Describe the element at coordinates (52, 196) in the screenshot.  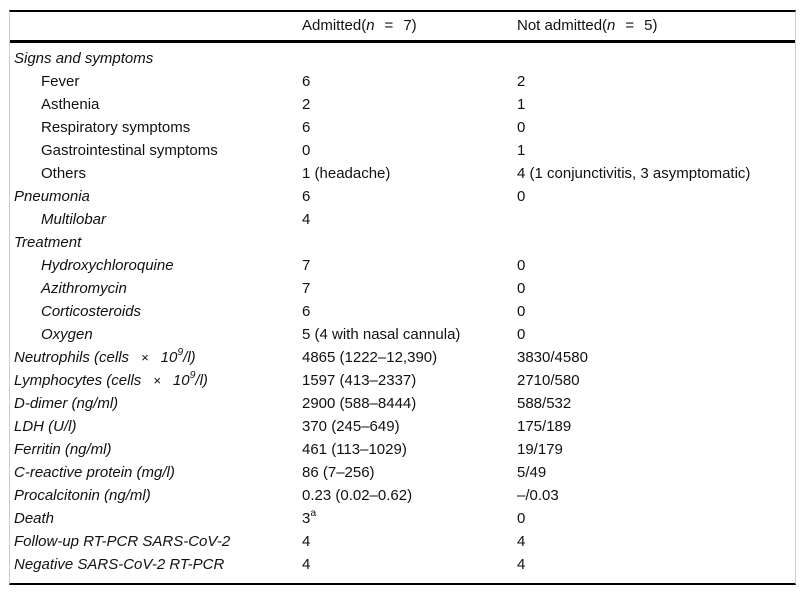
I see `row-label: Pneumonia` at that location.